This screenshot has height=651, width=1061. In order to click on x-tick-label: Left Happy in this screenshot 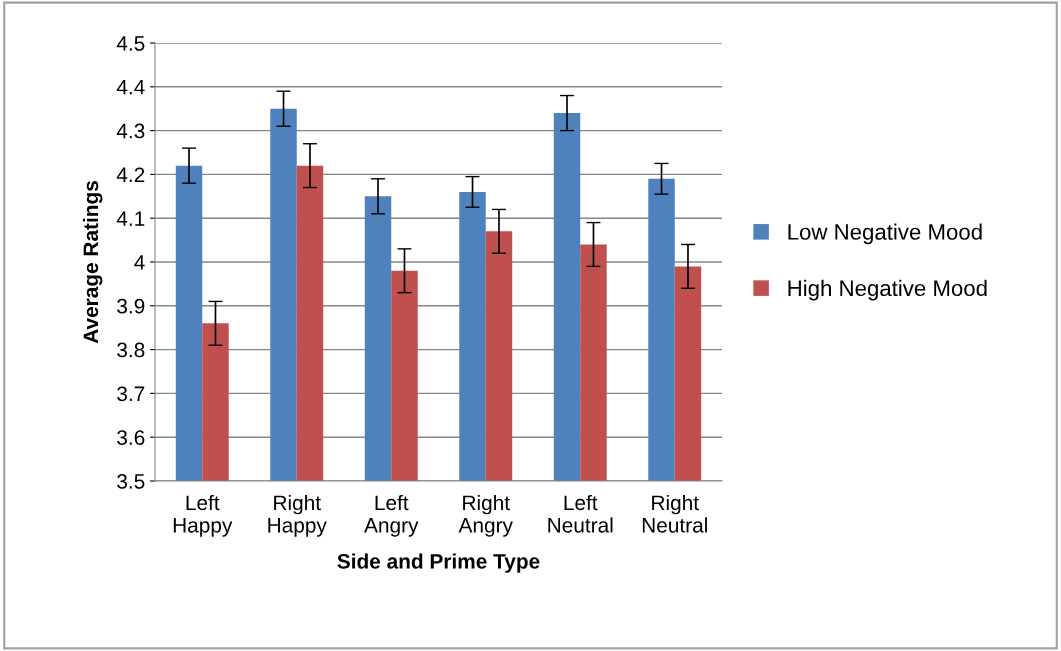, I will do `click(203, 515)`.